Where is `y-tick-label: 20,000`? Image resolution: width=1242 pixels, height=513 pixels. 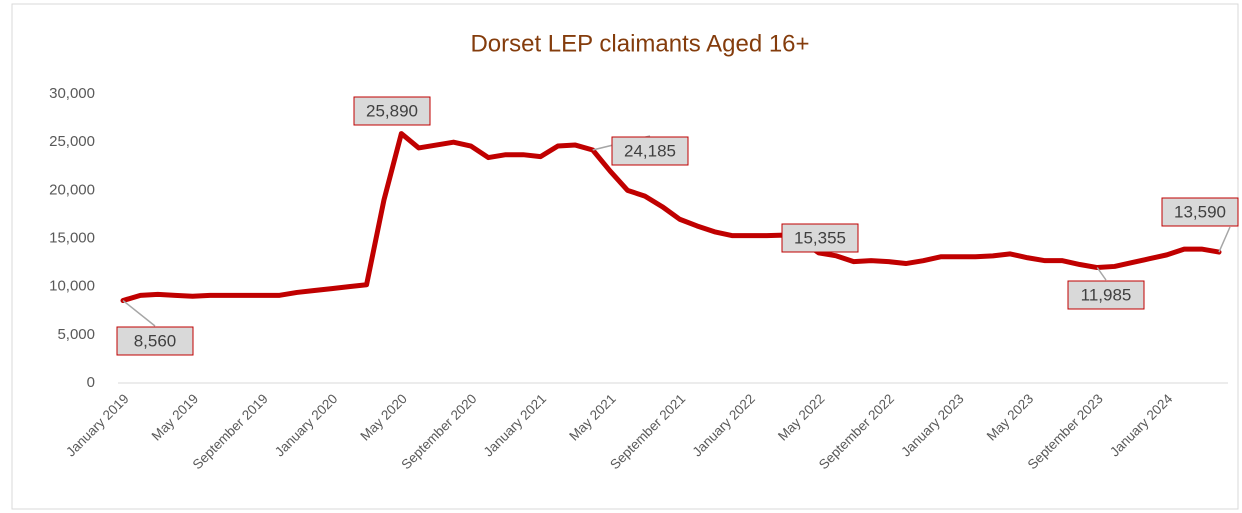
y-tick-label: 20,000 is located at coordinates (72, 189).